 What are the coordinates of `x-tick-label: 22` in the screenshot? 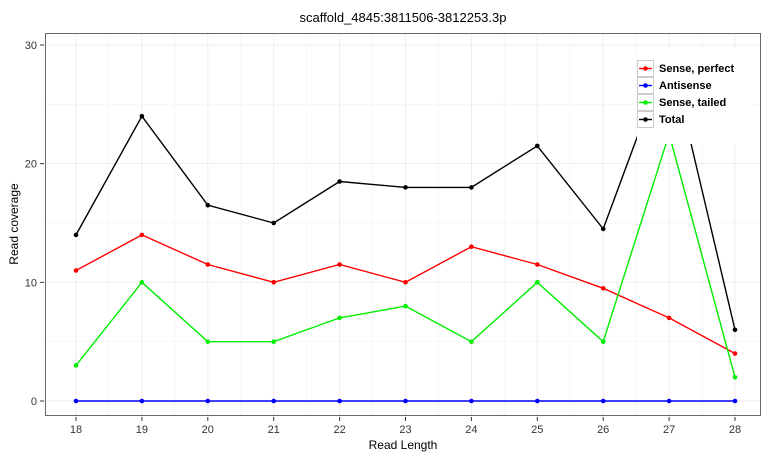 It's located at (339, 430).